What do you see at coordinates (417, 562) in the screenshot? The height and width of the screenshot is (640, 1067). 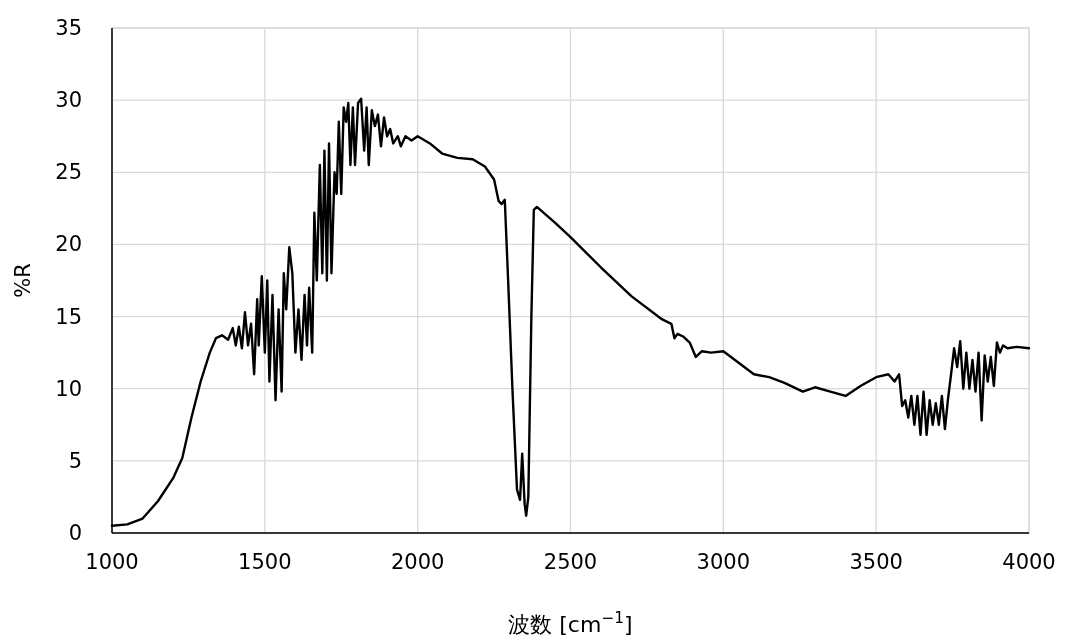 I see `x-tick-label: 2000` at bounding box center [417, 562].